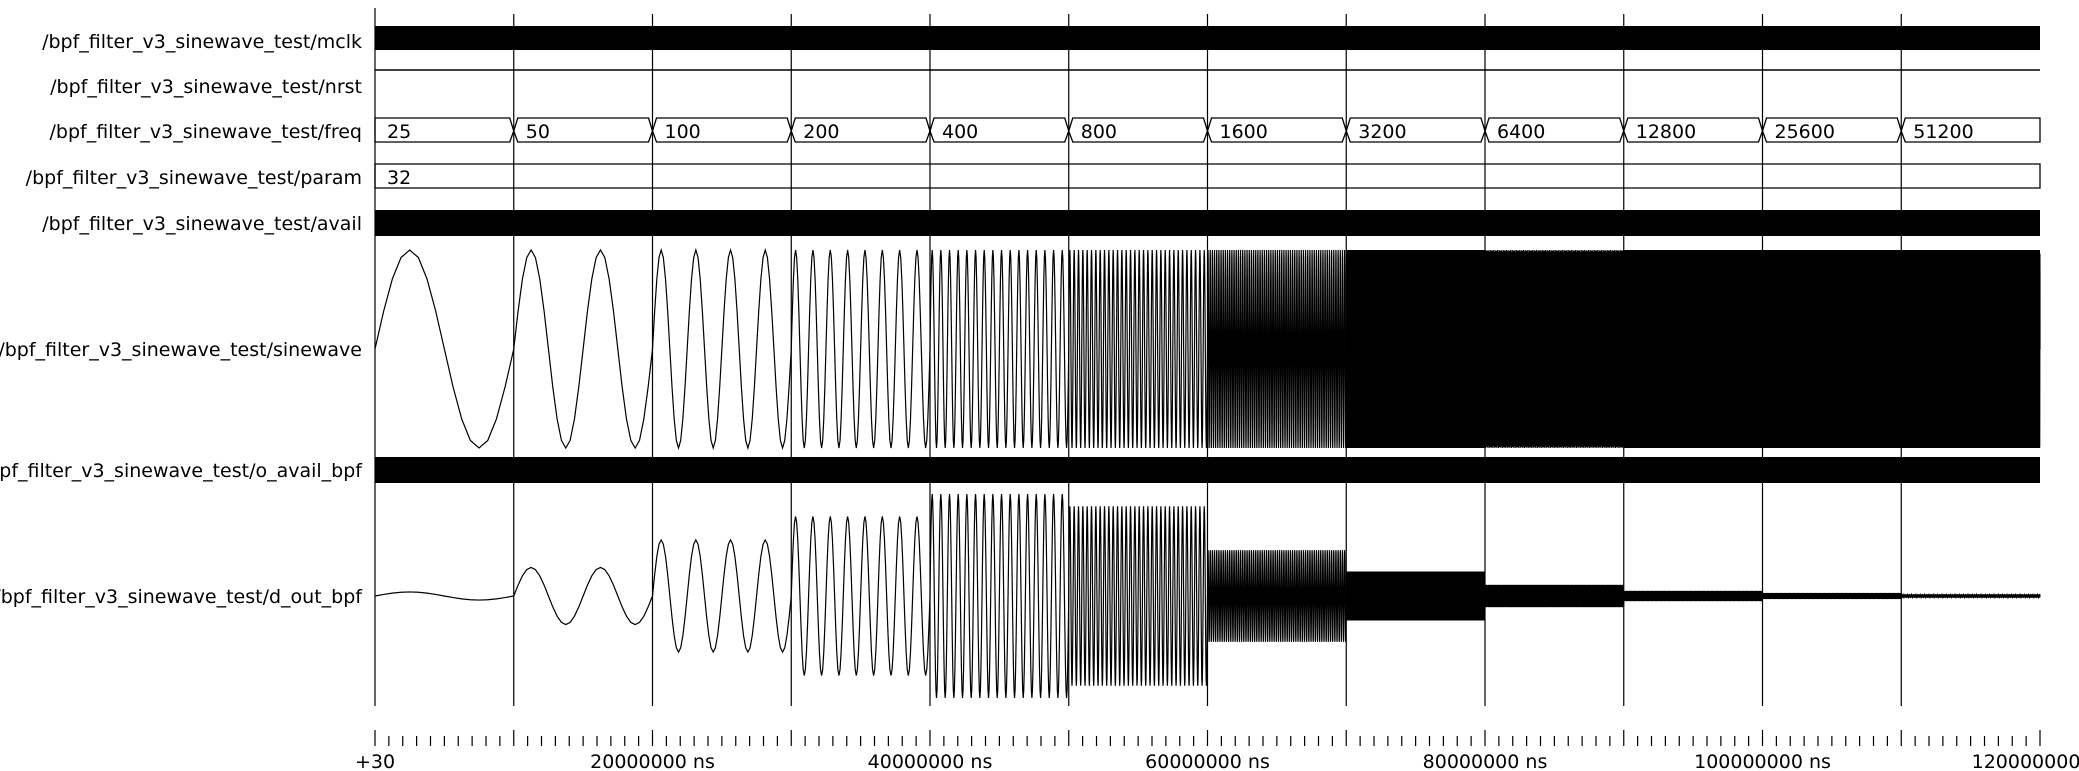 The height and width of the screenshot is (771, 2079). What do you see at coordinates (930, 761) in the screenshot?
I see `axis-tick-label: 40000000 ns` at bounding box center [930, 761].